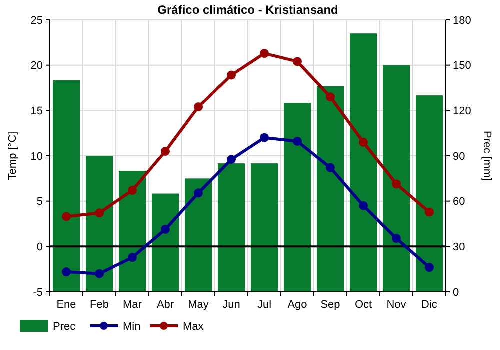 The height and width of the screenshot is (350, 500). What do you see at coordinates (193, 326) in the screenshot?
I see `legend-label: Max` at bounding box center [193, 326].